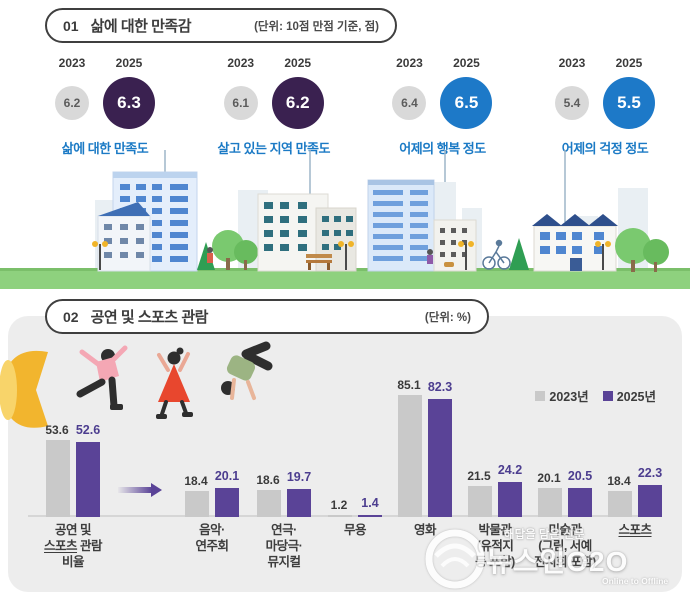  I want to click on satisfaction-metric-label: 어제의 행복 정도, so click(442, 148).